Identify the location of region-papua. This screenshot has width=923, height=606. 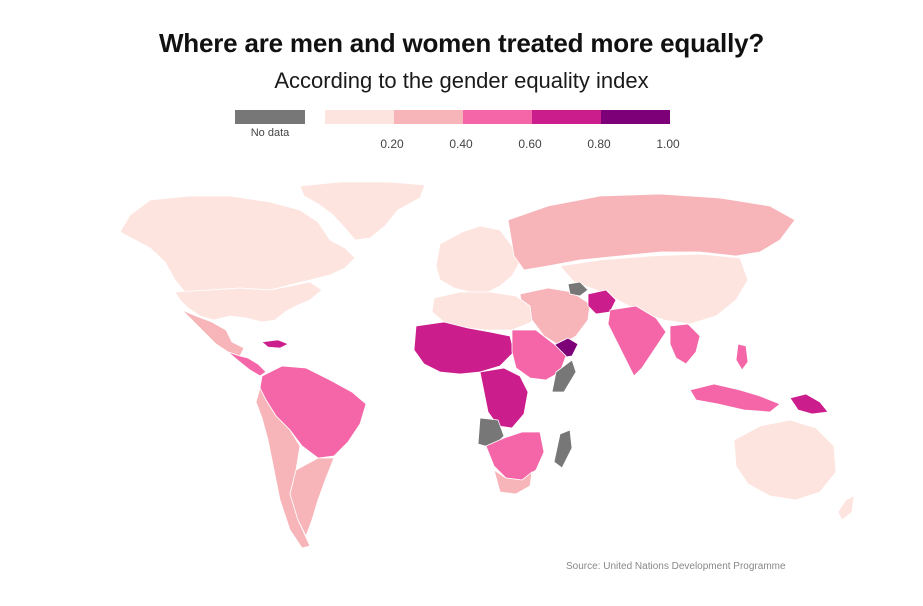
(809, 404).